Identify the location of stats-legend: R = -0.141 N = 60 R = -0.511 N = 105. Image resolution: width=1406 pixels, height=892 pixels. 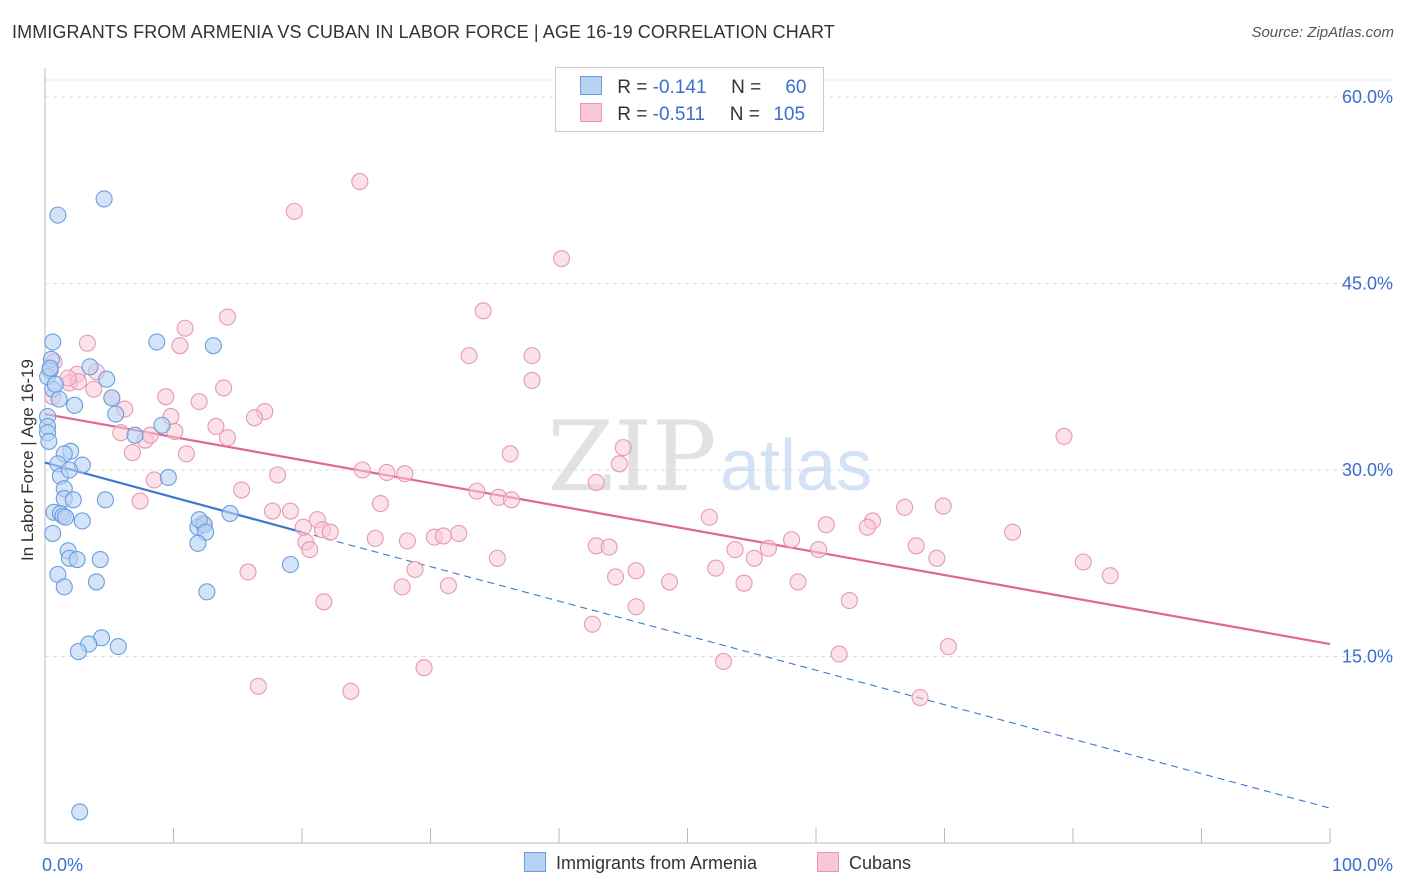
(689, 99).